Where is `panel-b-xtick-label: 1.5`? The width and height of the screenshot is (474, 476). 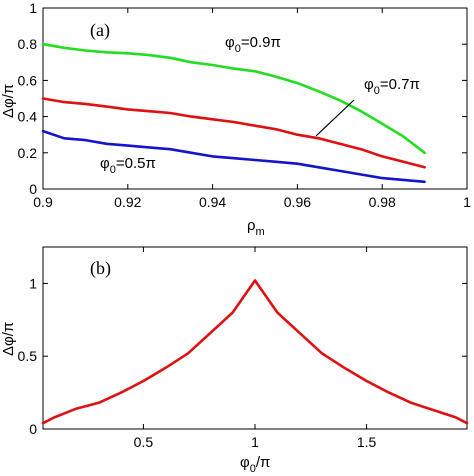 panel-b-xtick-label: 1.5 is located at coordinates (367, 442).